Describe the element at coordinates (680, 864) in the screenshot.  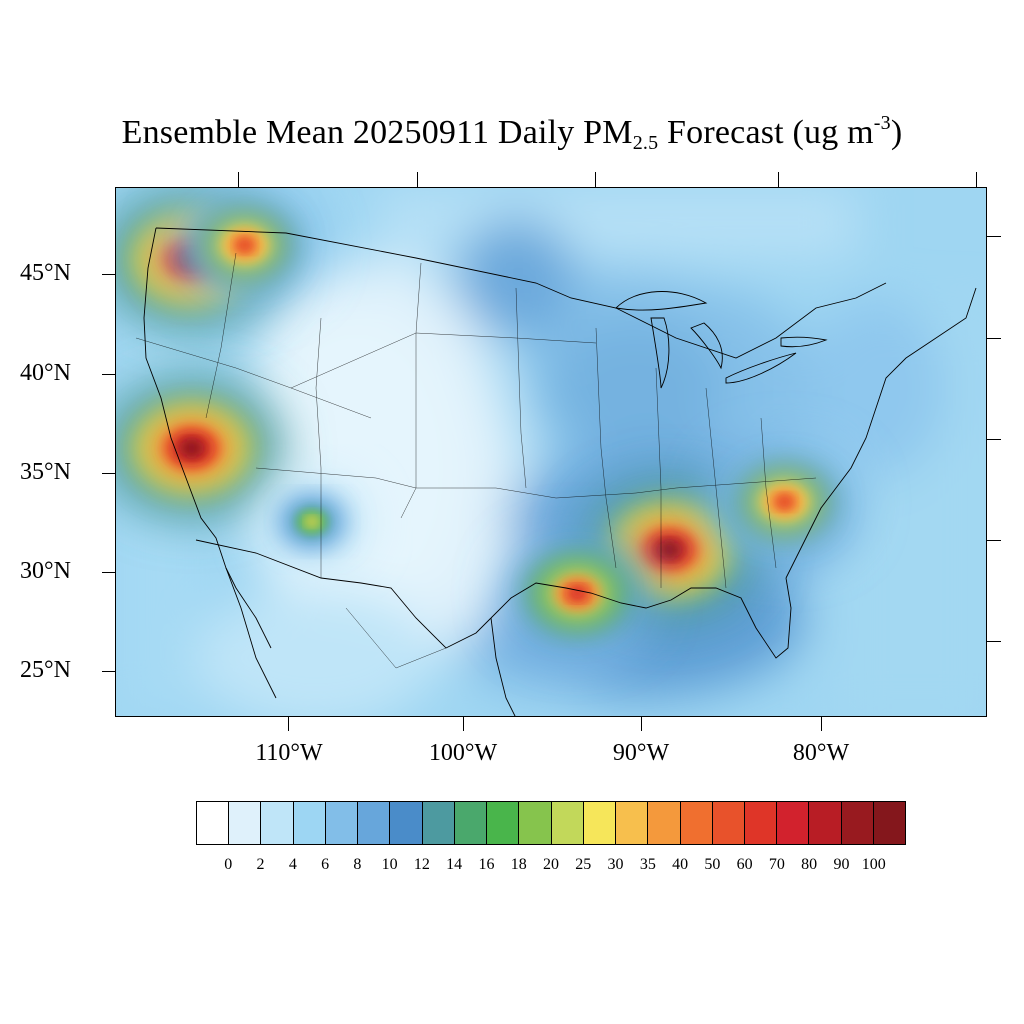
I see `colorbar-label: 40` at that location.